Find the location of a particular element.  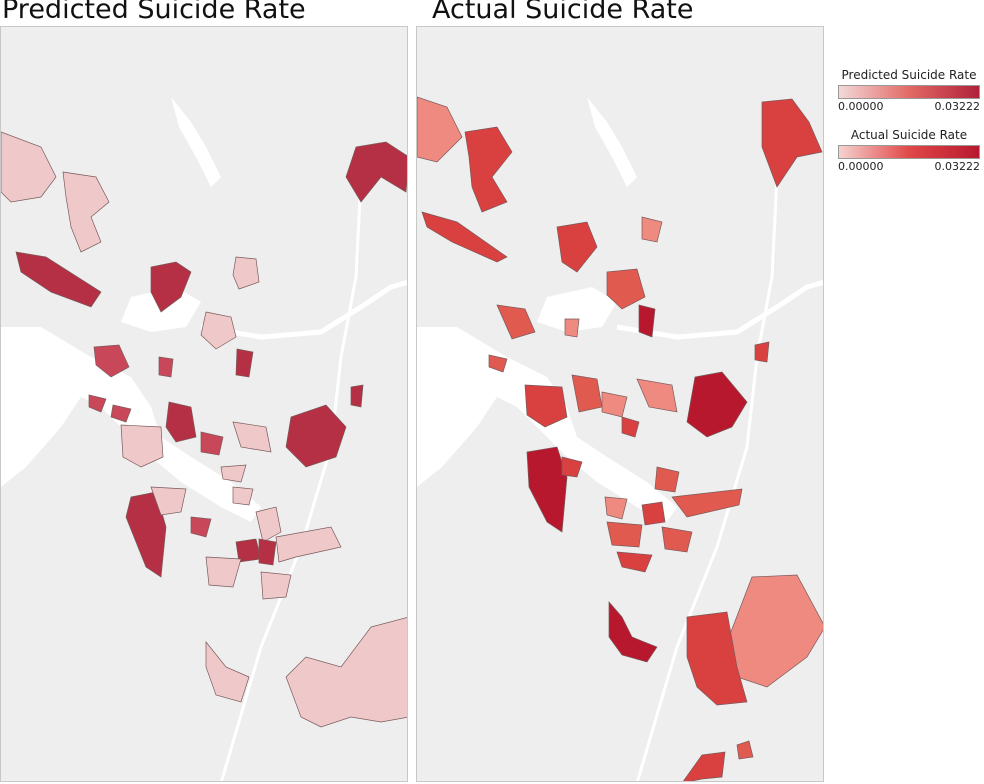

highway is located at coordinates (707, 478).